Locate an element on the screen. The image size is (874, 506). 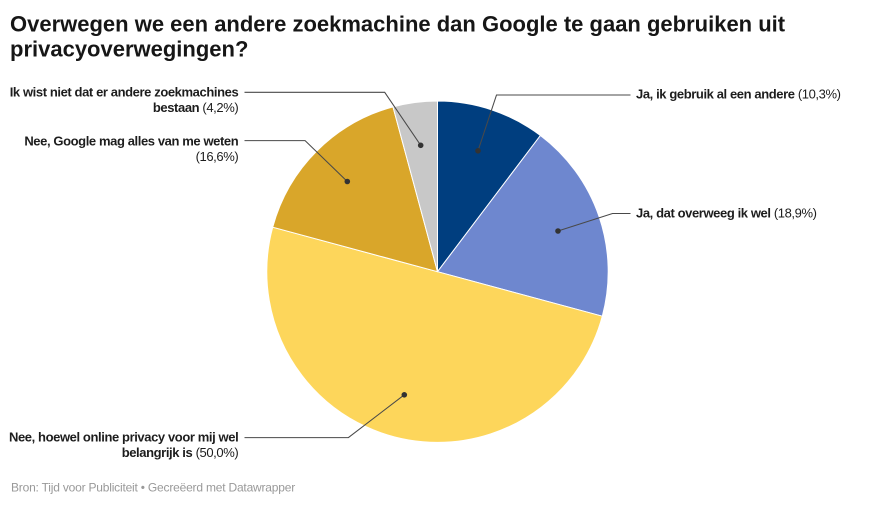
svg-text: belangrijk is (50,0%) is located at coordinates (180, 452).